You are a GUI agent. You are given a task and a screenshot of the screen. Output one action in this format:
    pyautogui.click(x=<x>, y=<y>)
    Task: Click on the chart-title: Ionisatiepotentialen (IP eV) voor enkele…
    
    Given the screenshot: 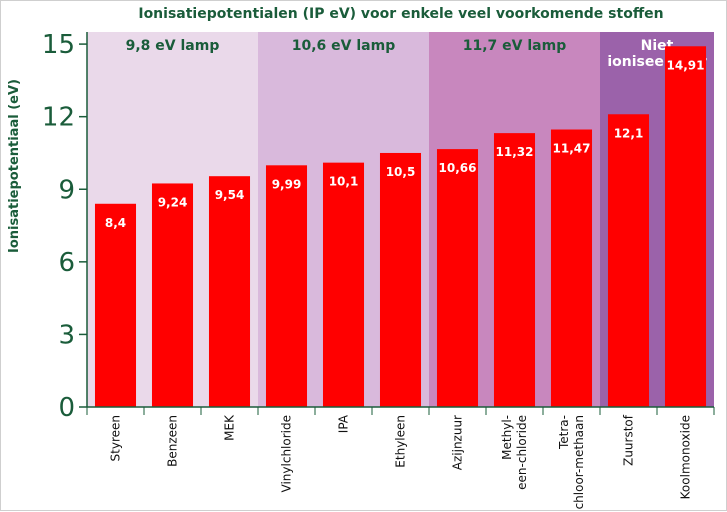 What is the action you would take?
    pyautogui.click(x=401, y=14)
    